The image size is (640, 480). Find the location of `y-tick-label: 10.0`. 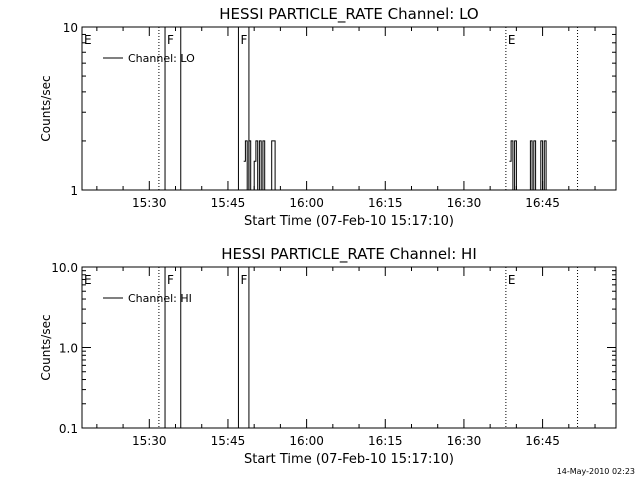

y-tick-label: 10.0 is located at coordinates (64, 268).